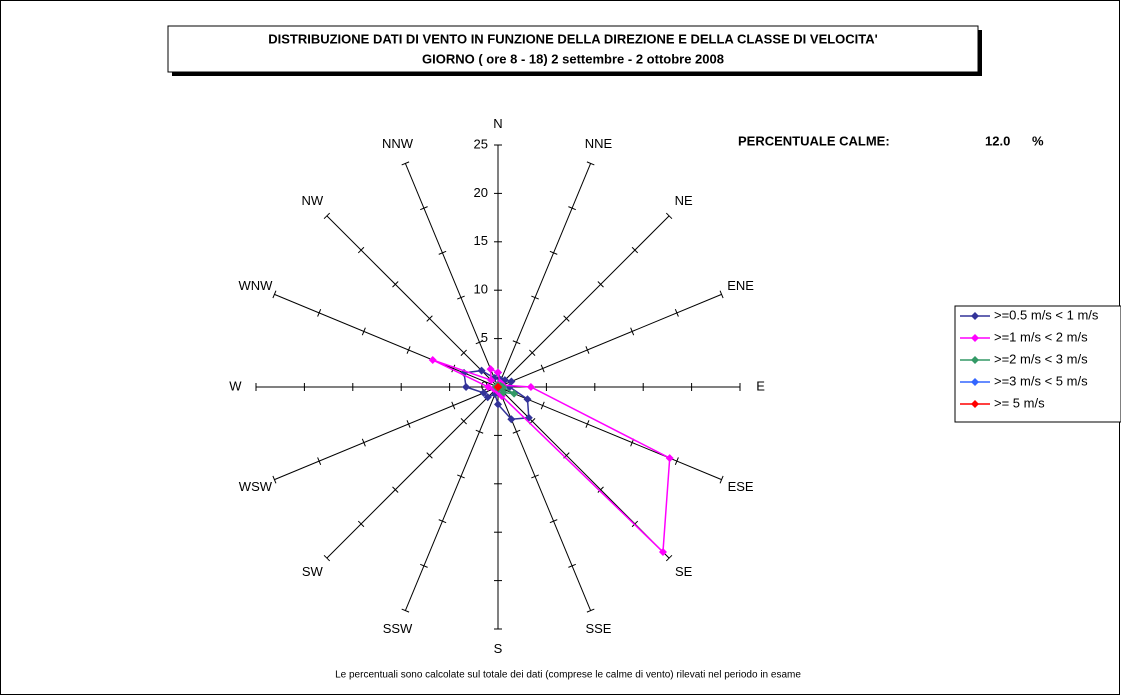 This screenshot has height=696, width=1121. What do you see at coordinates (1019, 402) in the screenshot?
I see `legend-label: >= 5 m/s` at bounding box center [1019, 402].